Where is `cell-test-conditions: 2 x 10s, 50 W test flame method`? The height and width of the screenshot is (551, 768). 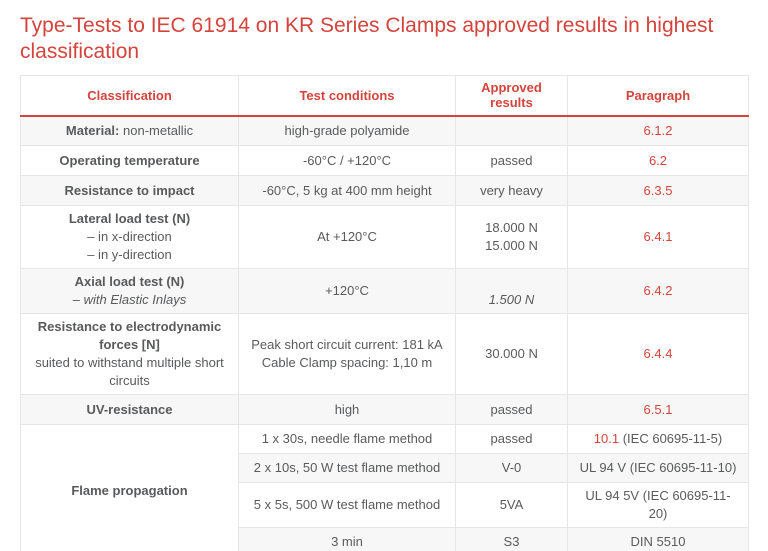
cell-test-conditions: 2 x 10s, 50 W test flame method is located at coordinates (347, 468).